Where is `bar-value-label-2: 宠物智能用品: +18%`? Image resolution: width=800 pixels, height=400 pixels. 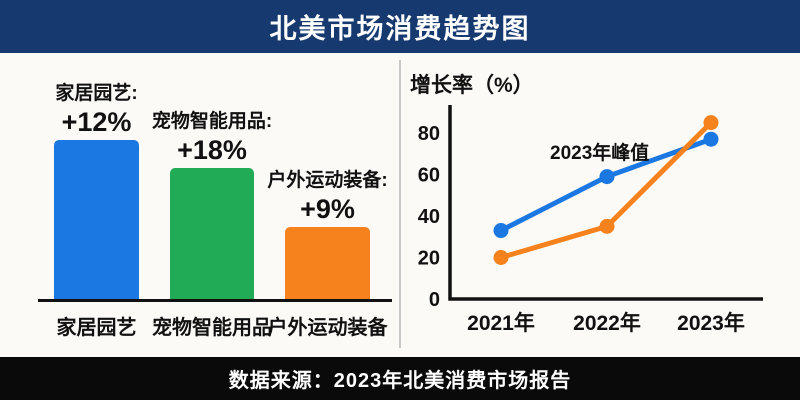
bar-value-label-2: 宠物智能用品: +18% is located at coordinates (212, 138).